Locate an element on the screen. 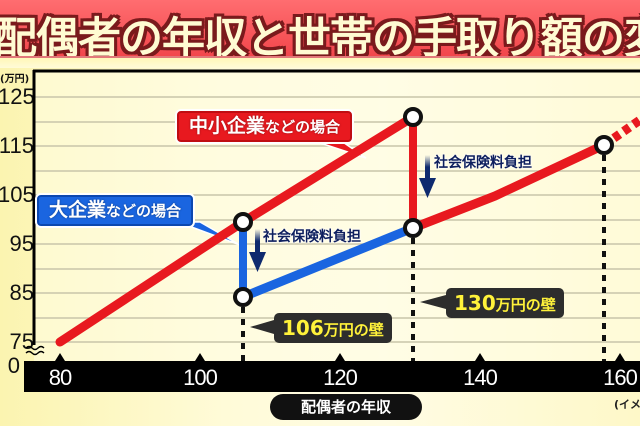  large-callout-tail: などの場合 is located at coordinates (144, 211).